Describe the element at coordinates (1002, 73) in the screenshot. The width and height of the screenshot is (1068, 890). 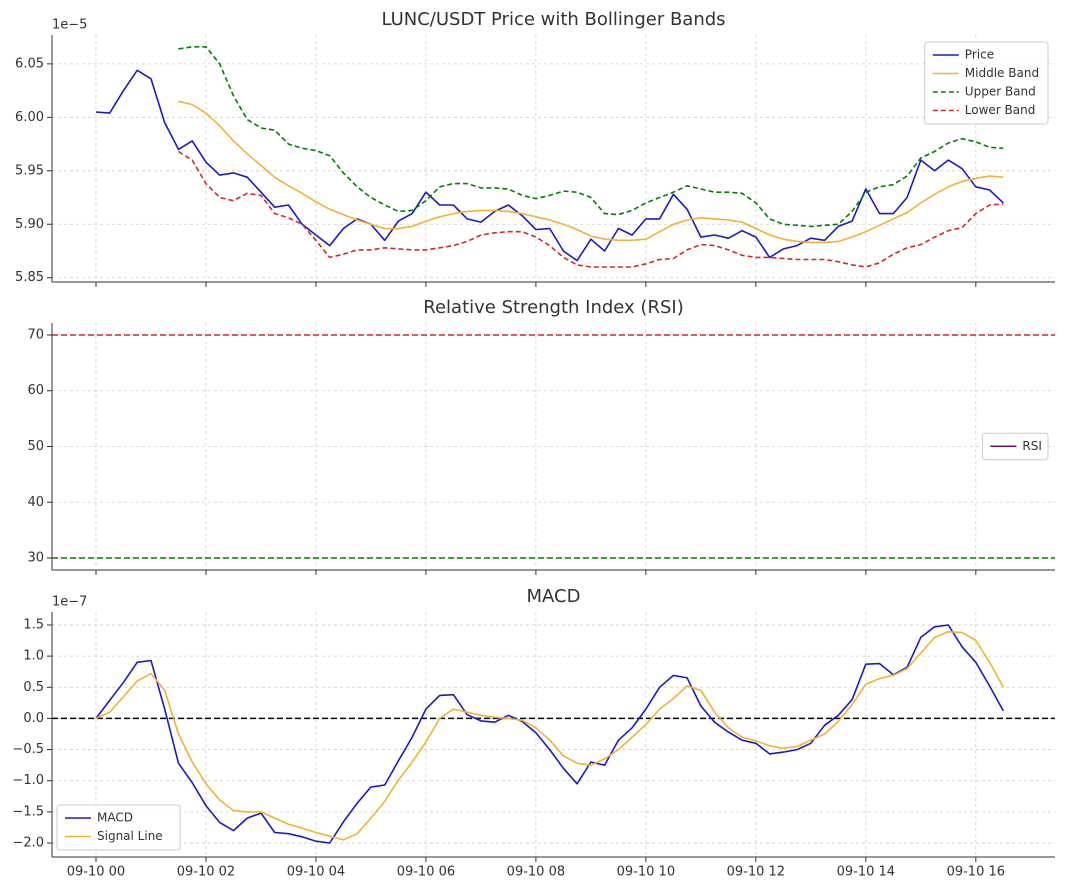
I see `legend-label: Middle Band` at that location.